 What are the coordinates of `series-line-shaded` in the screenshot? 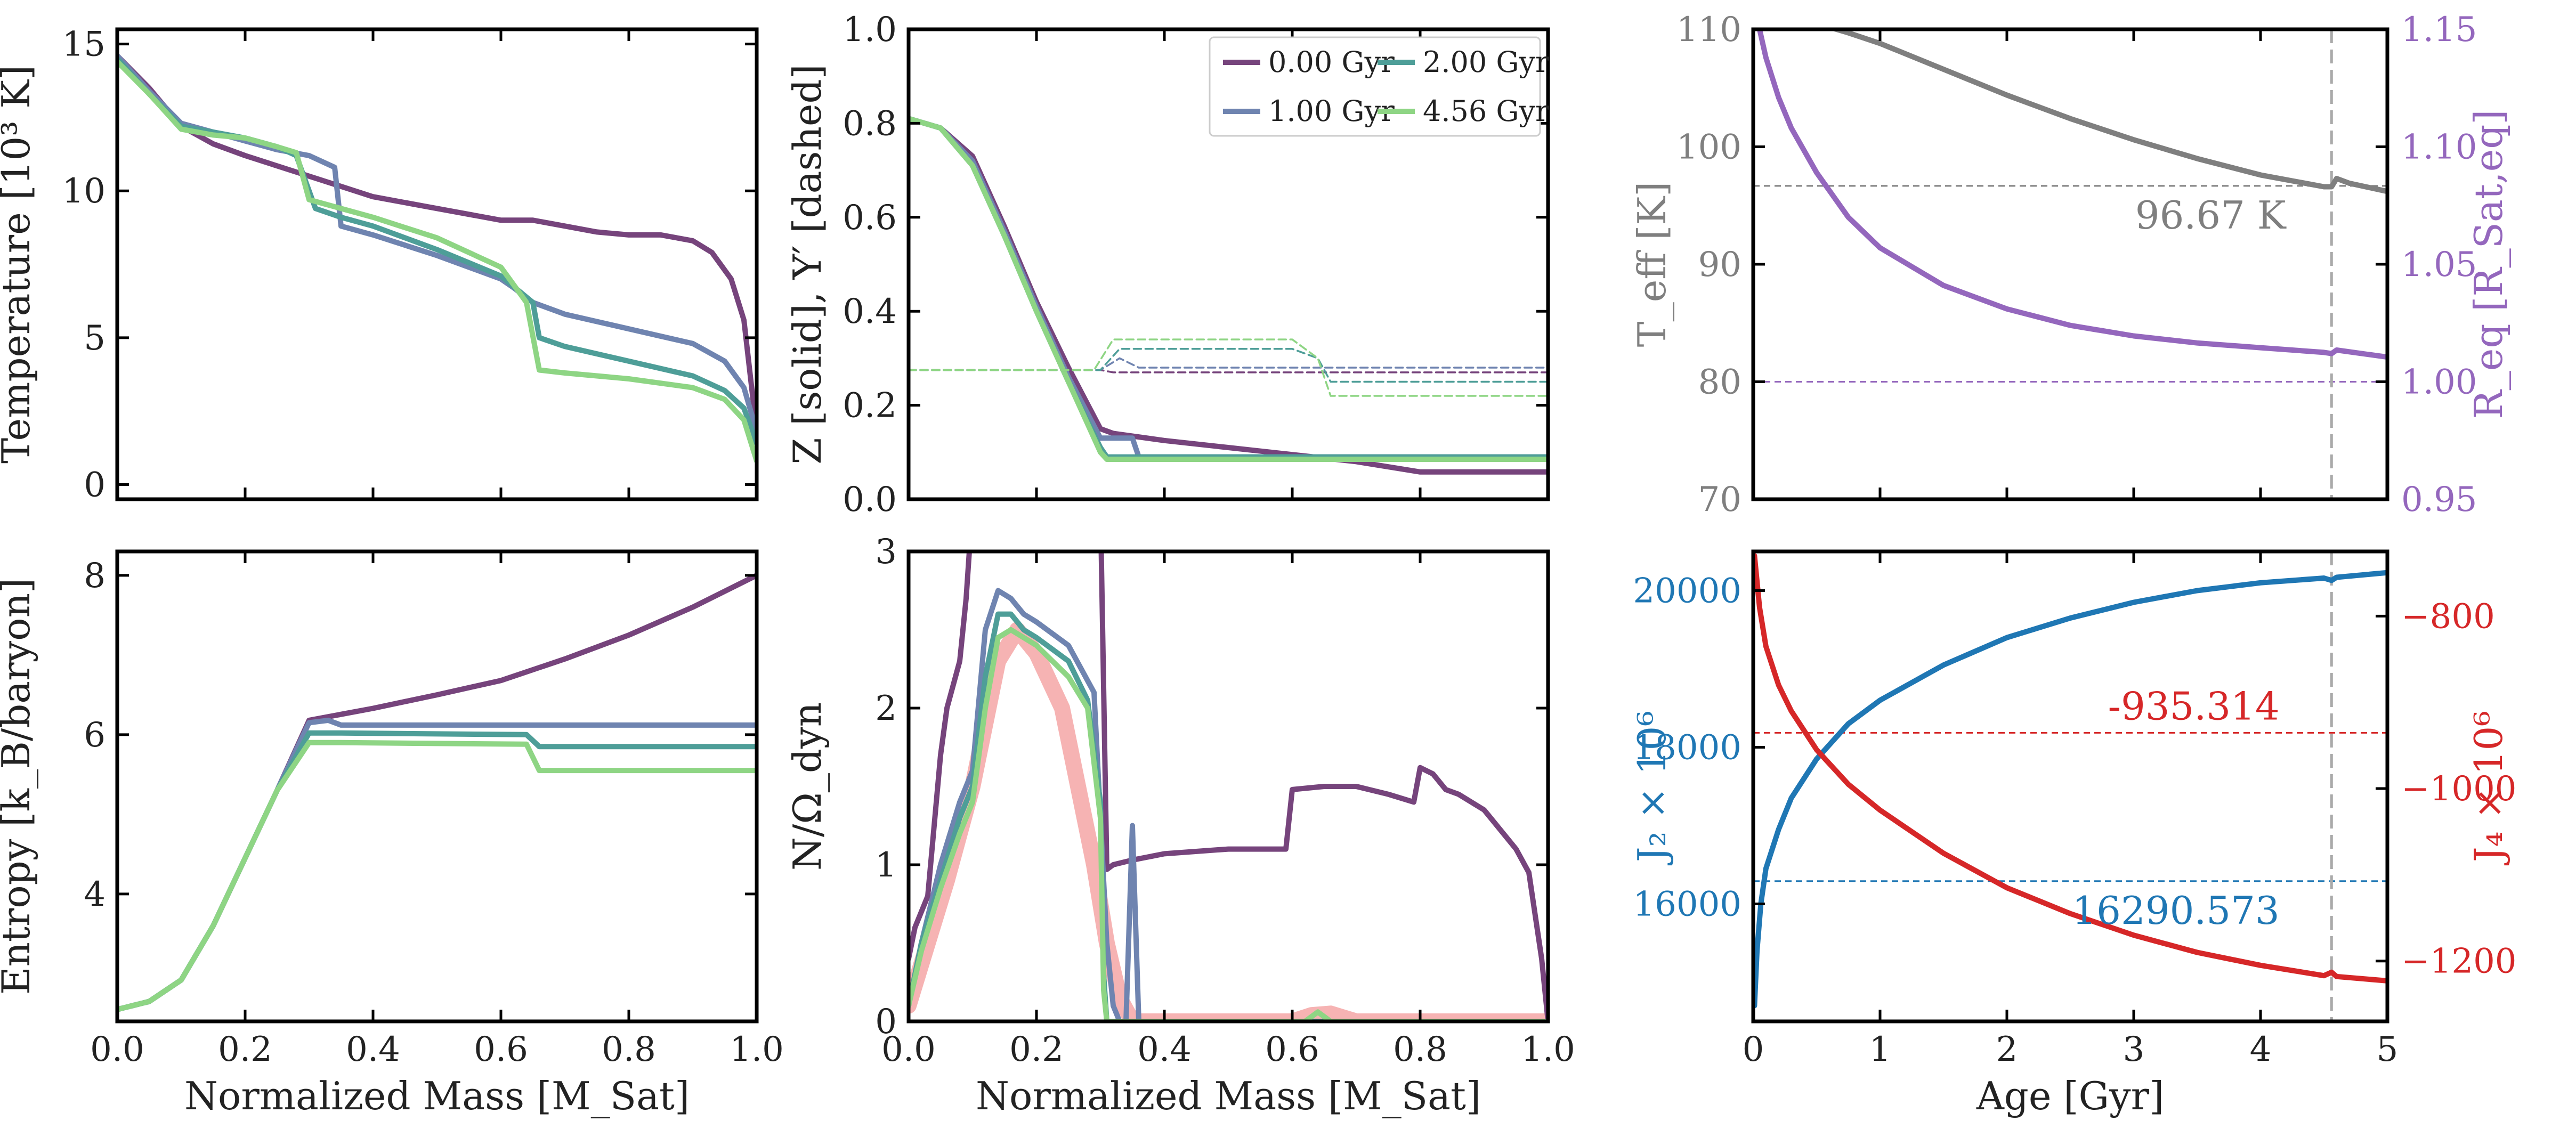 It's located at (1228, 821).